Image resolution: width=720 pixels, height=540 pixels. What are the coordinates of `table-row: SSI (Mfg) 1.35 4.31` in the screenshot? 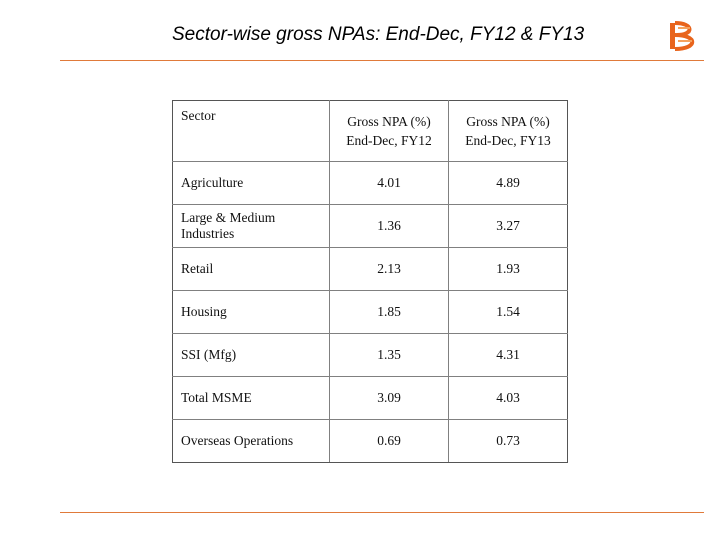 It's located at (370, 355).